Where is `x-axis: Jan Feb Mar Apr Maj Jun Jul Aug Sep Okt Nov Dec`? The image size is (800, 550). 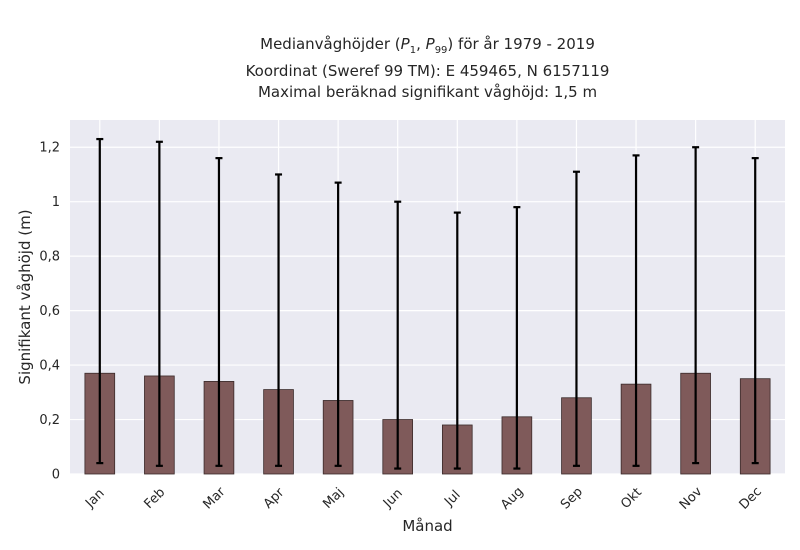 x-axis: Jan Feb Mar Apr Maj Jun Jul Aug Sep Okt Nov Dec is located at coordinates (423, 498).